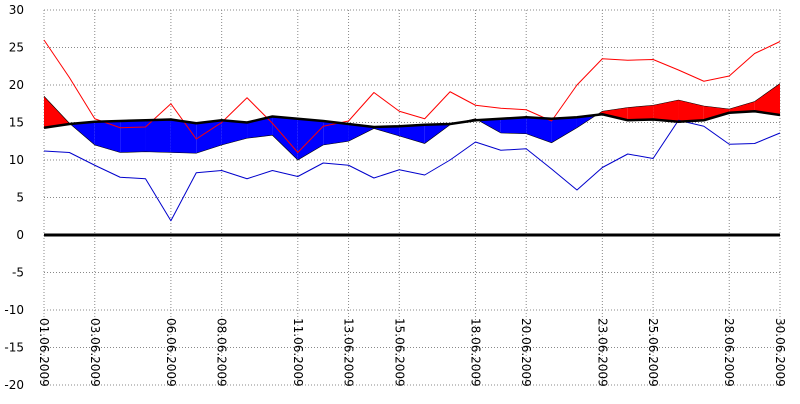 The image size is (800, 404). Describe the element at coordinates (349, 352) in the screenshot. I see `x-tick-label: 13.06.2009` at that location.